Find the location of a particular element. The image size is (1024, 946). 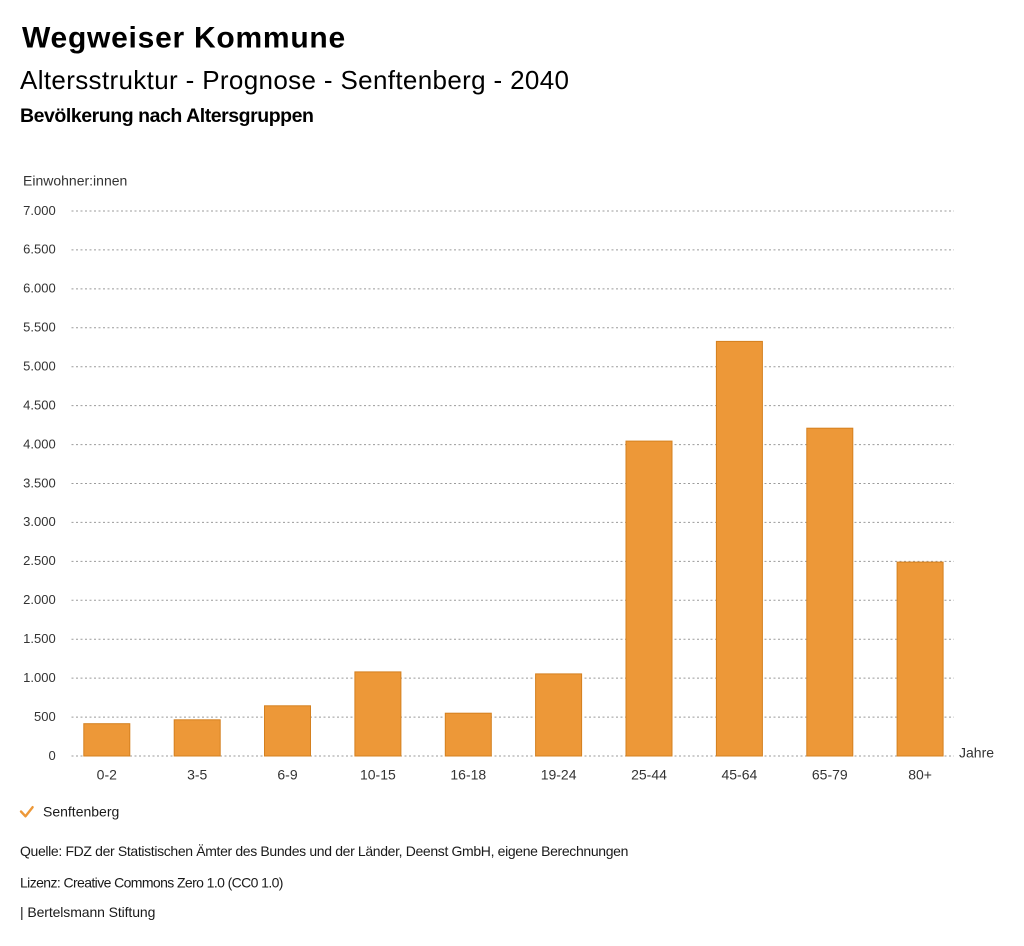

svg-text: 3.500 is located at coordinates (39, 482).